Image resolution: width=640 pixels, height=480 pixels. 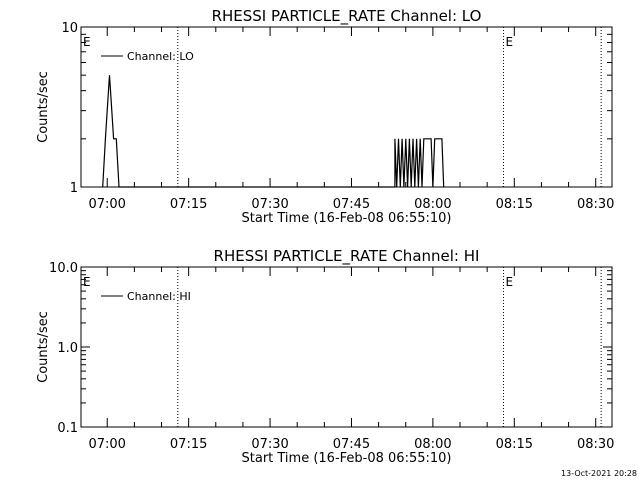 I want to click on y-tick-label: 1.0, so click(x=67, y=348).